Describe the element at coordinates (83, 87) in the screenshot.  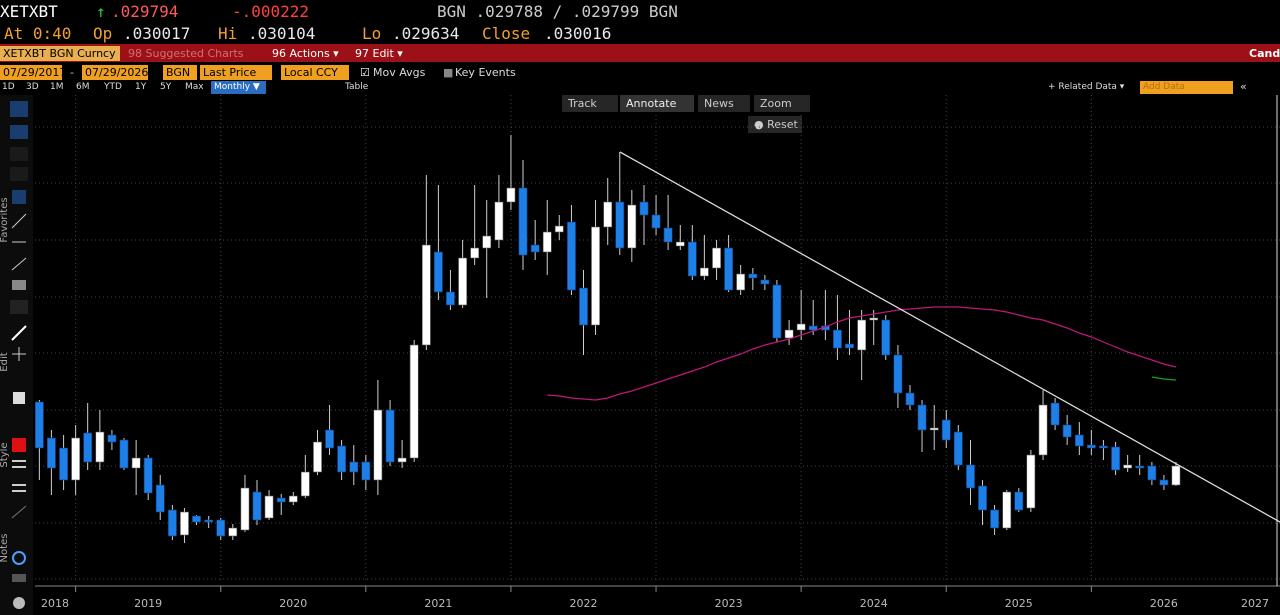
I see `period-button: 6M` at that location.